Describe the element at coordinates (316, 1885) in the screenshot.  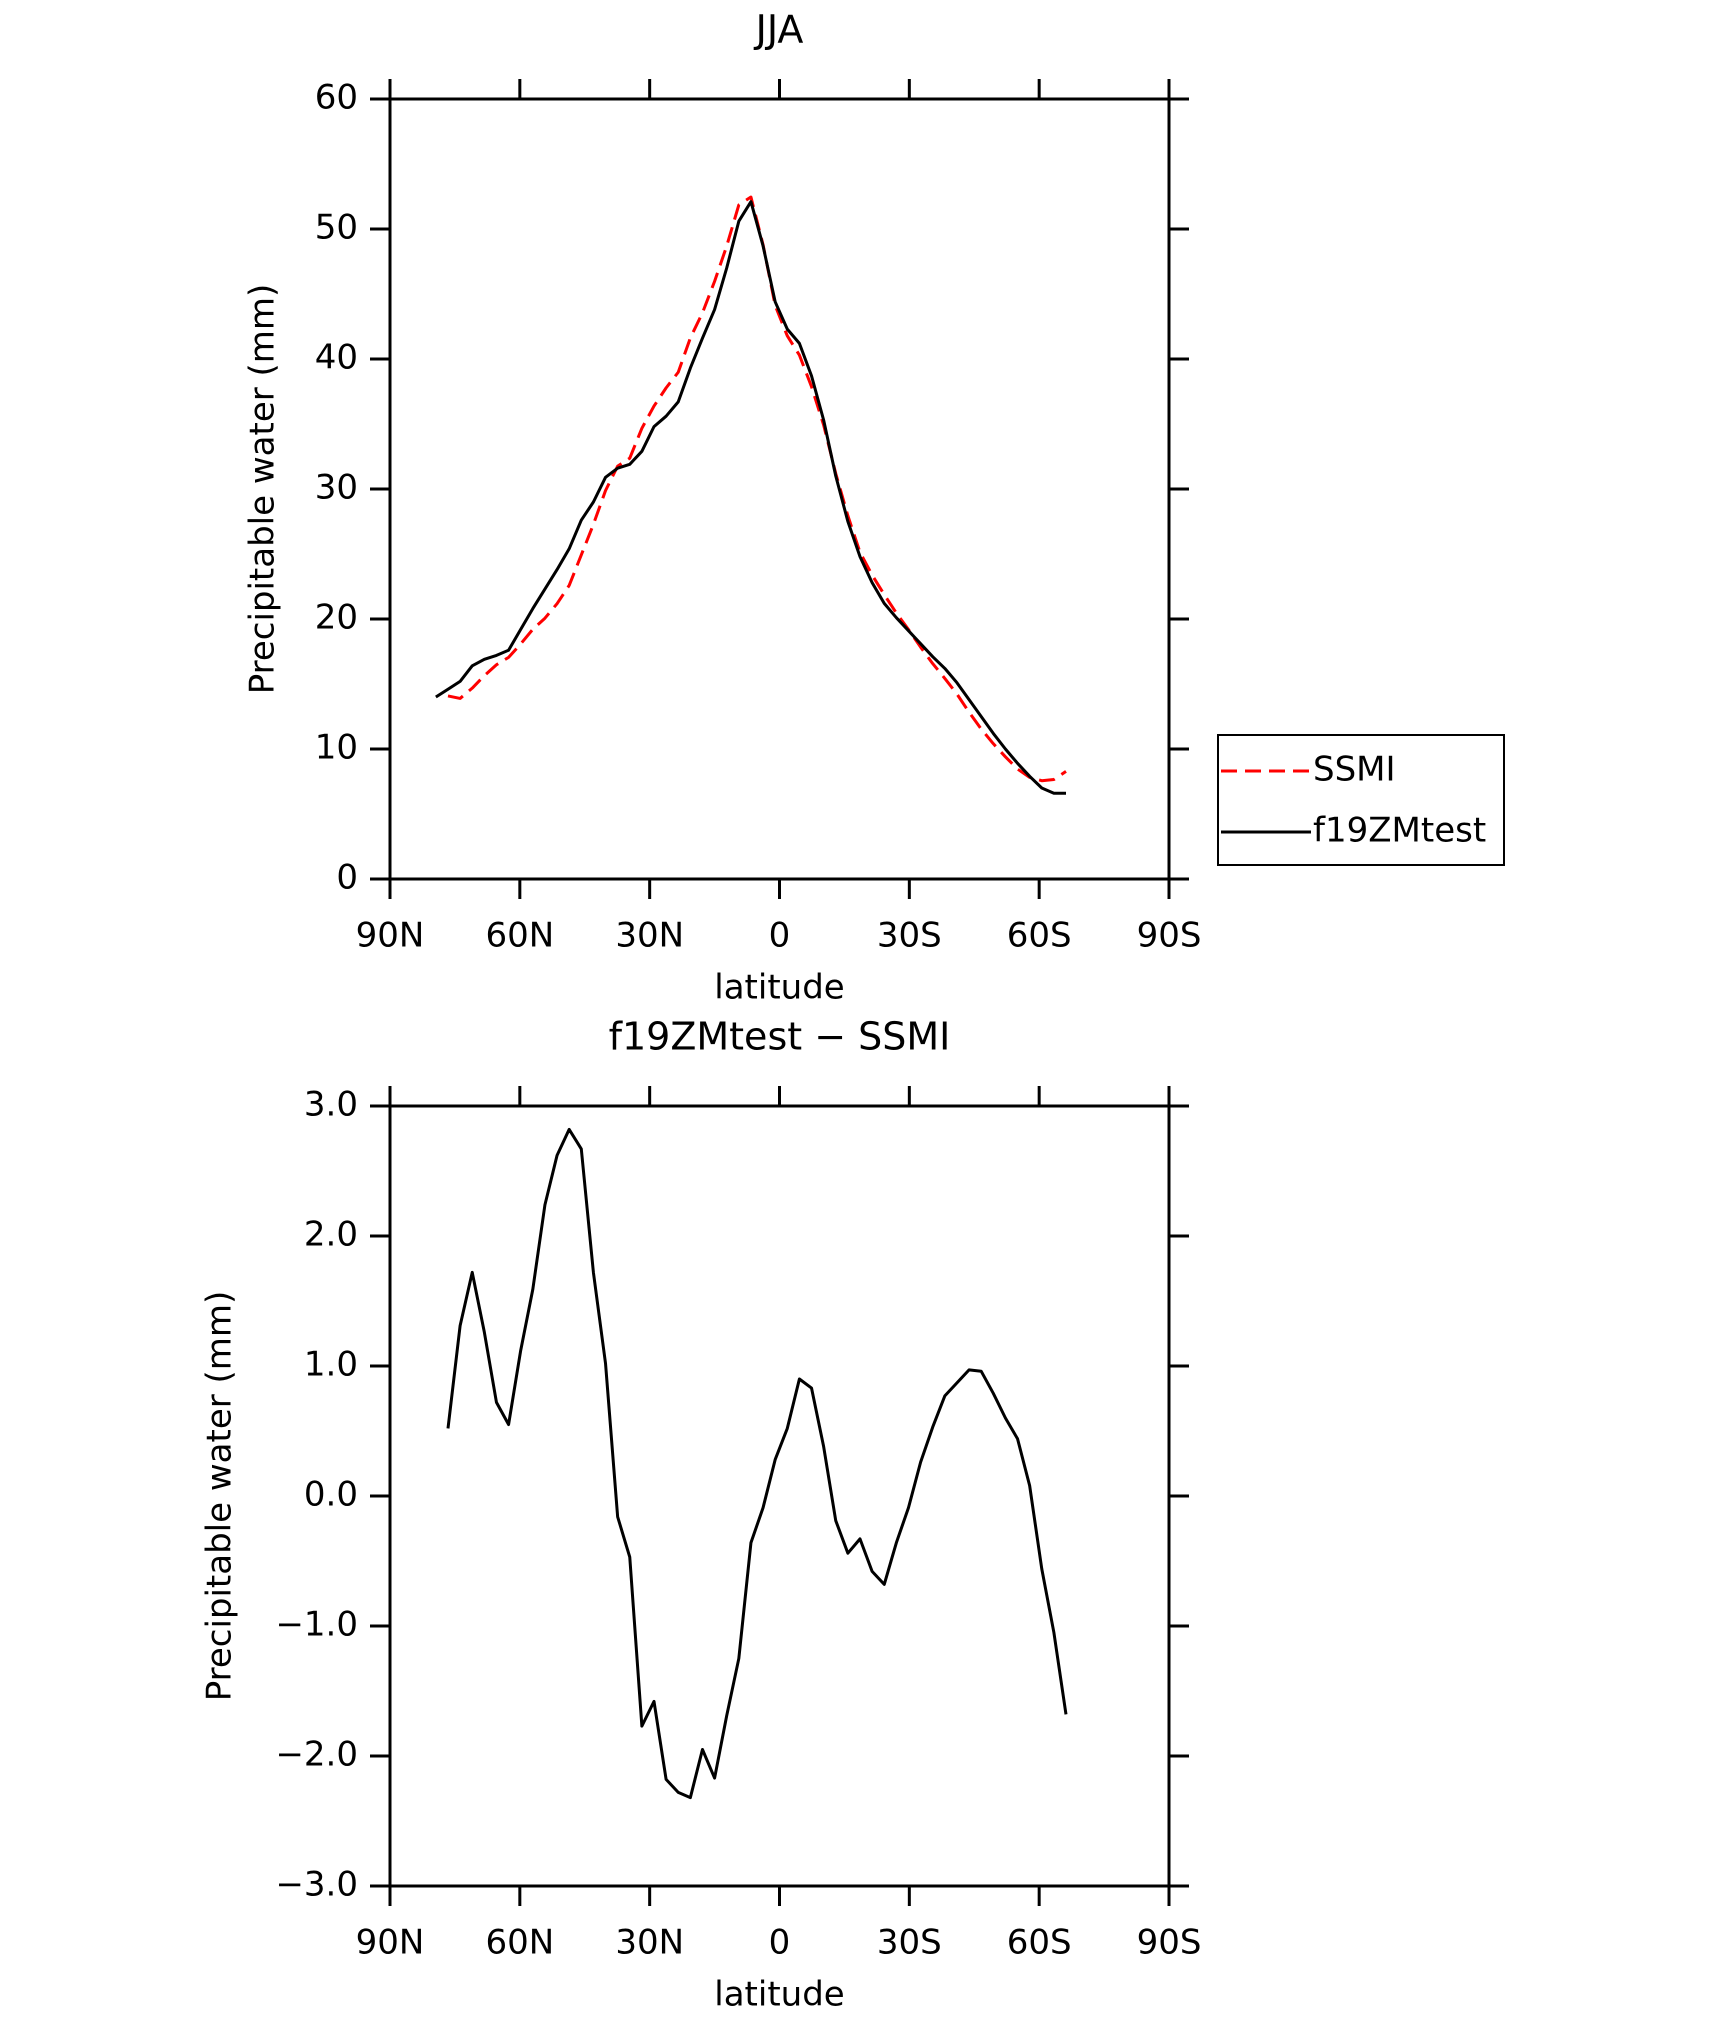
I see `y-tick-label: −3.0` at that location.